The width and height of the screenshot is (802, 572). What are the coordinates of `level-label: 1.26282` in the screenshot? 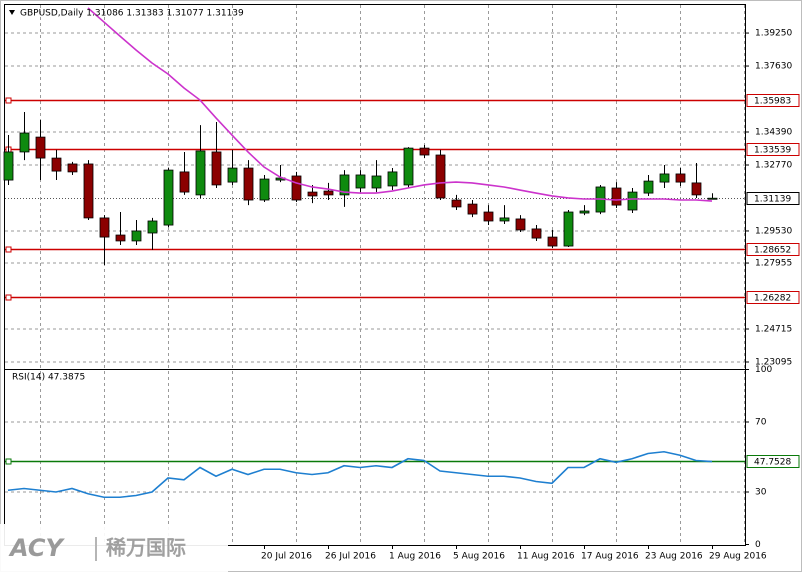 It's located at (772, 299).